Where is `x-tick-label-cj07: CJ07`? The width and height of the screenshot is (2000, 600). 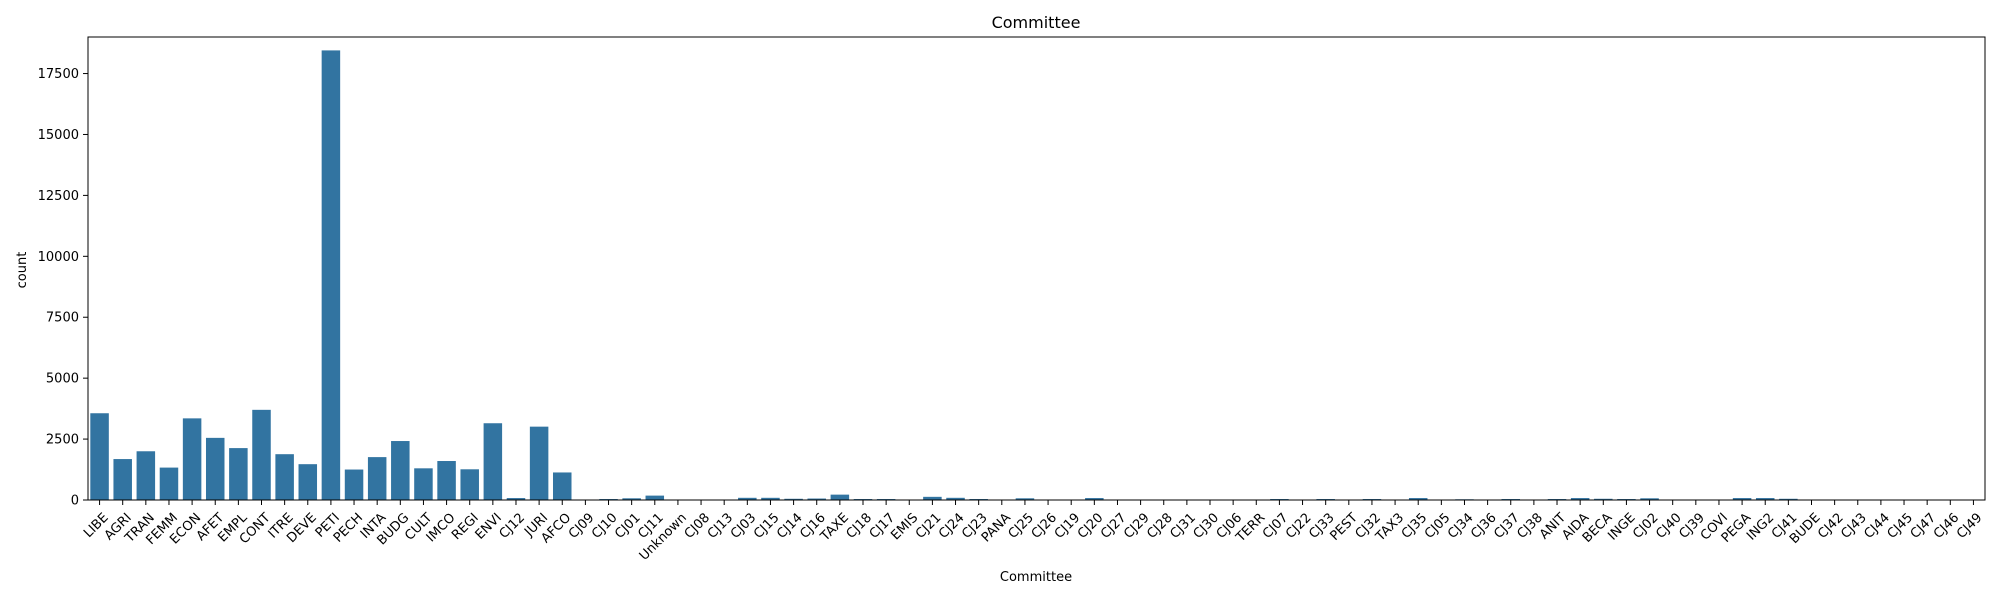 x-tick-label-cj07: CJ07 is located at coordinates (1275, 525).